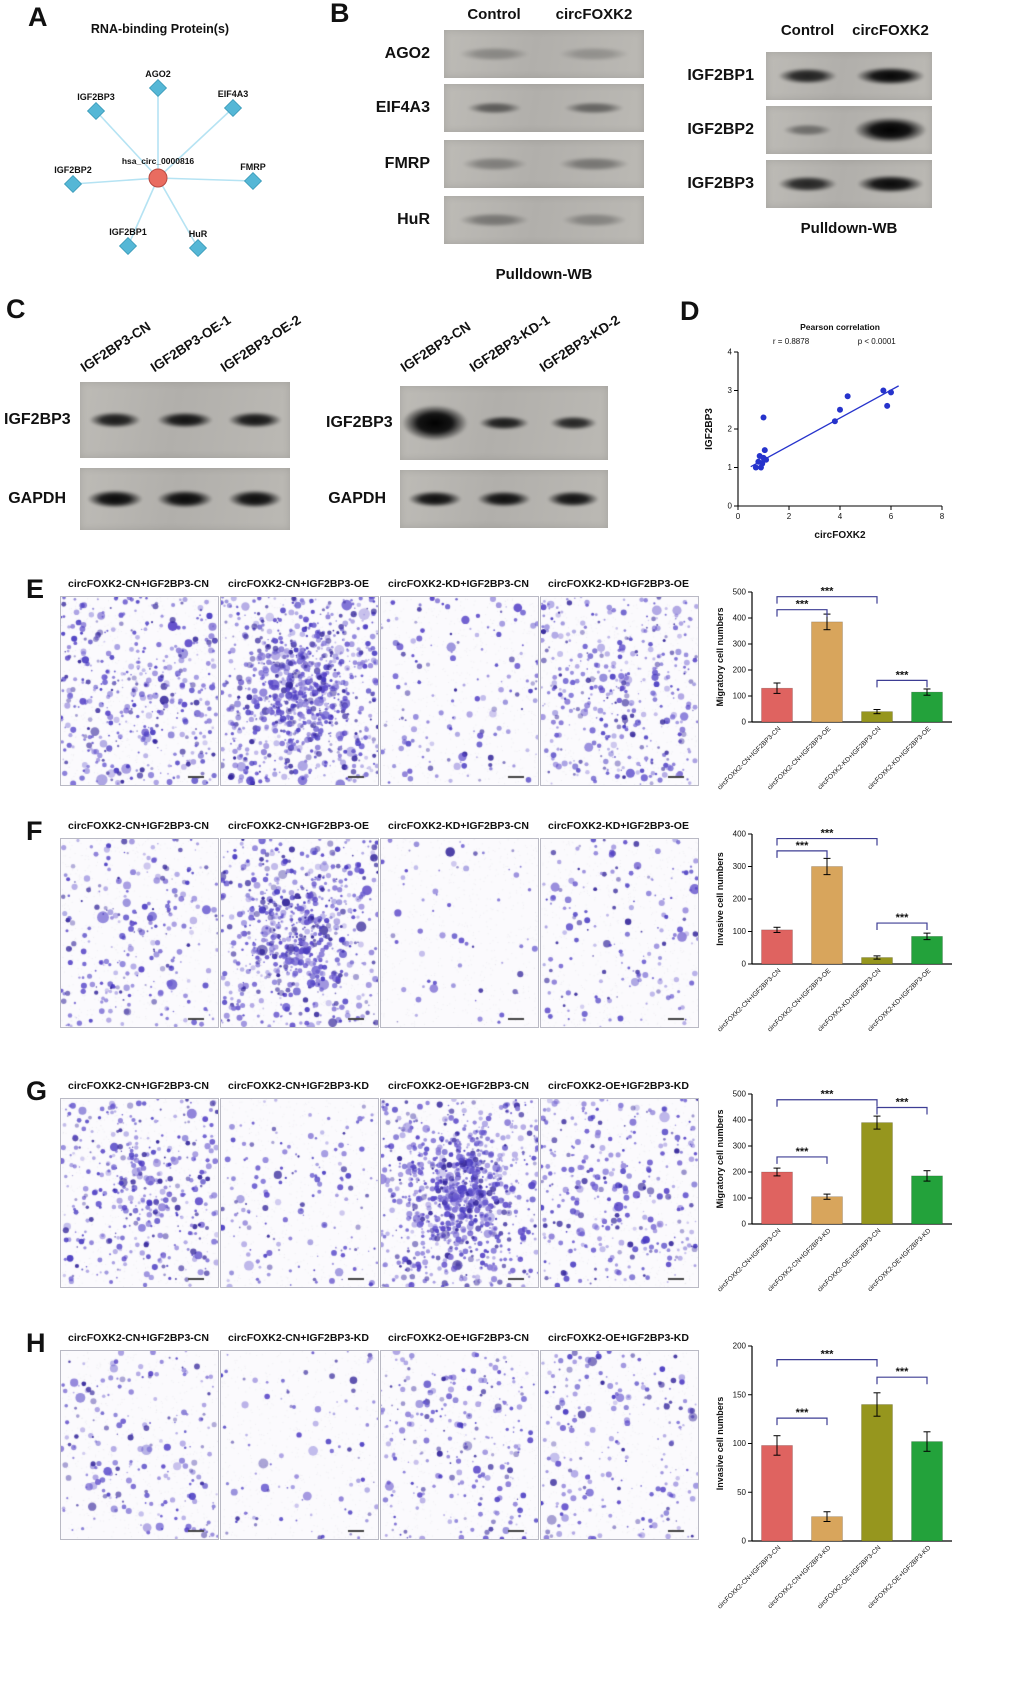 The width and height of the screenshot is (1020, 1696). Describe the element at coordinates (158, 74) in the screenshot. I see `rbp-node-label: AGO2` at that location.